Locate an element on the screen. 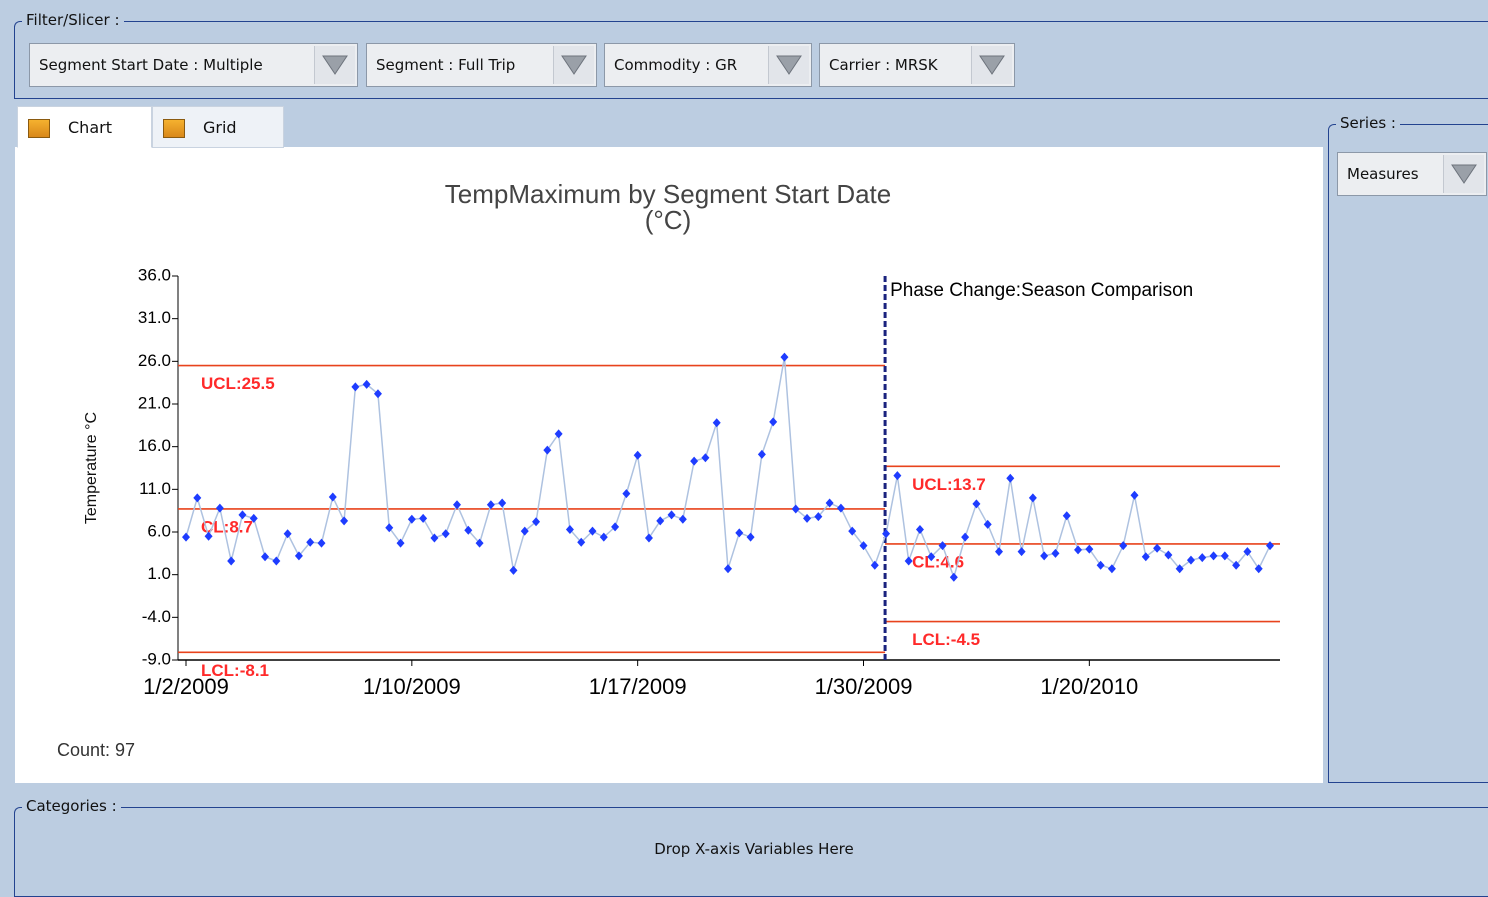 This screenshot has width=1488, height=897. x-tick-label: 1/2/2009 is located at coordinates (186, 686).